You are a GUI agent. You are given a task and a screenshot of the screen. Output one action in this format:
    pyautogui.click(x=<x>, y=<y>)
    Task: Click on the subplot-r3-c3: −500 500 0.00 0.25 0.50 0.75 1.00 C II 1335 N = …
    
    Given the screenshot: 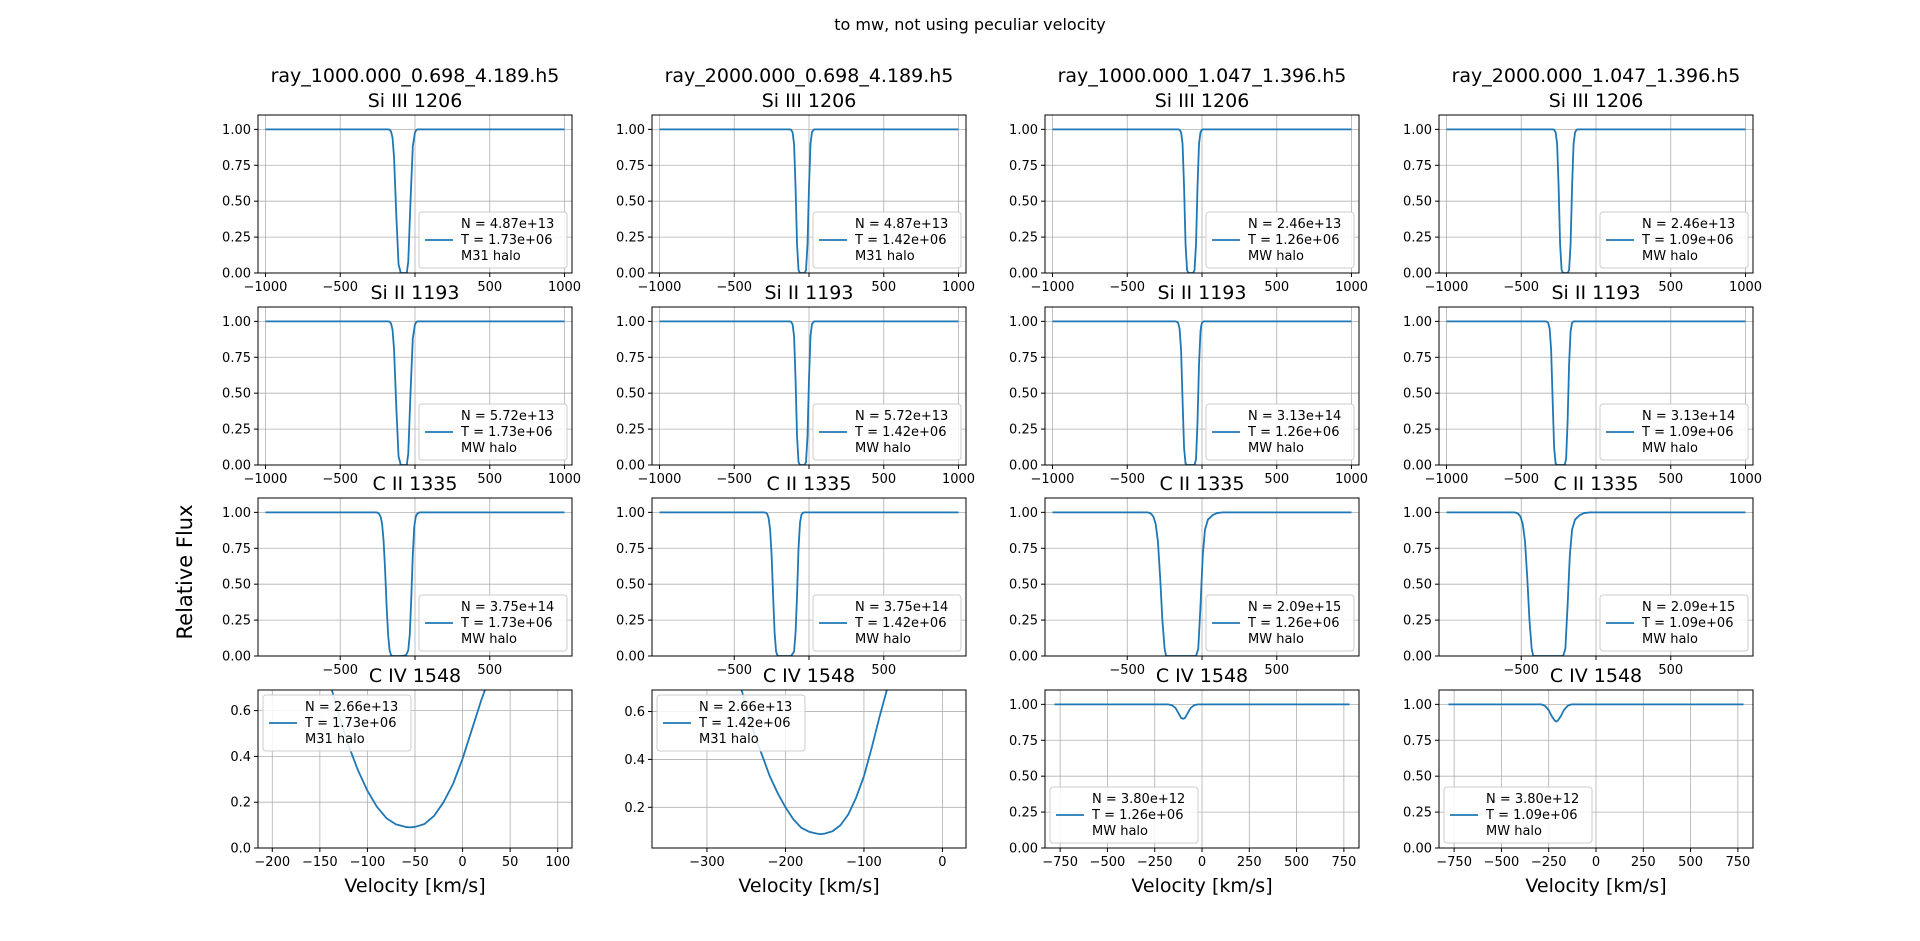 What is the action you would take?
    pyautogui.click(x=1184, y=575)
    